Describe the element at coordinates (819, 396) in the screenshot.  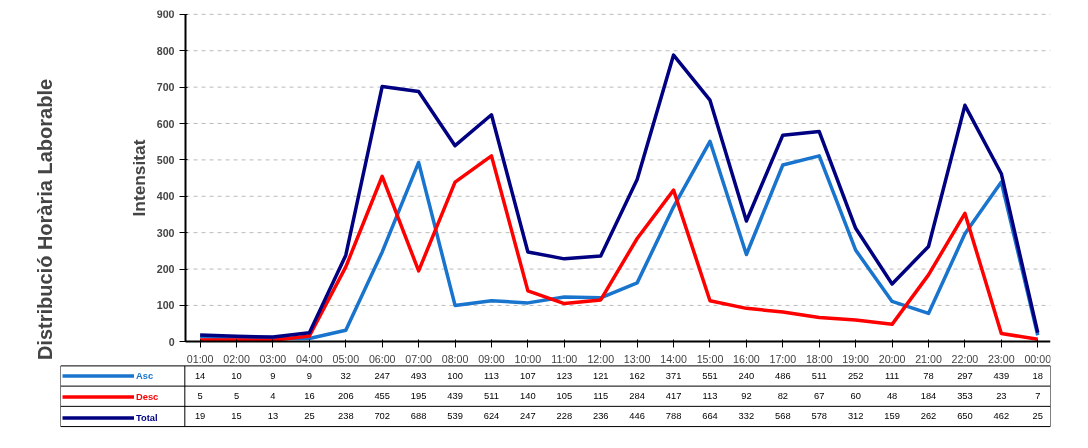
I see `data-label: 67` at that location.